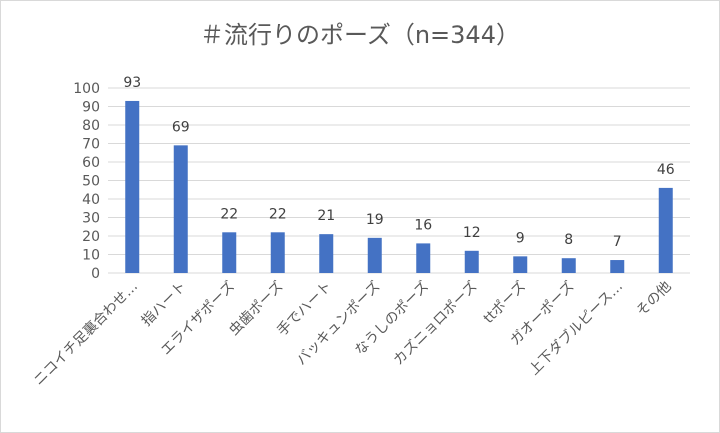  Describe the element at coordinates (520, 238) in the screenshot. I see `data-label: 9` at that location.